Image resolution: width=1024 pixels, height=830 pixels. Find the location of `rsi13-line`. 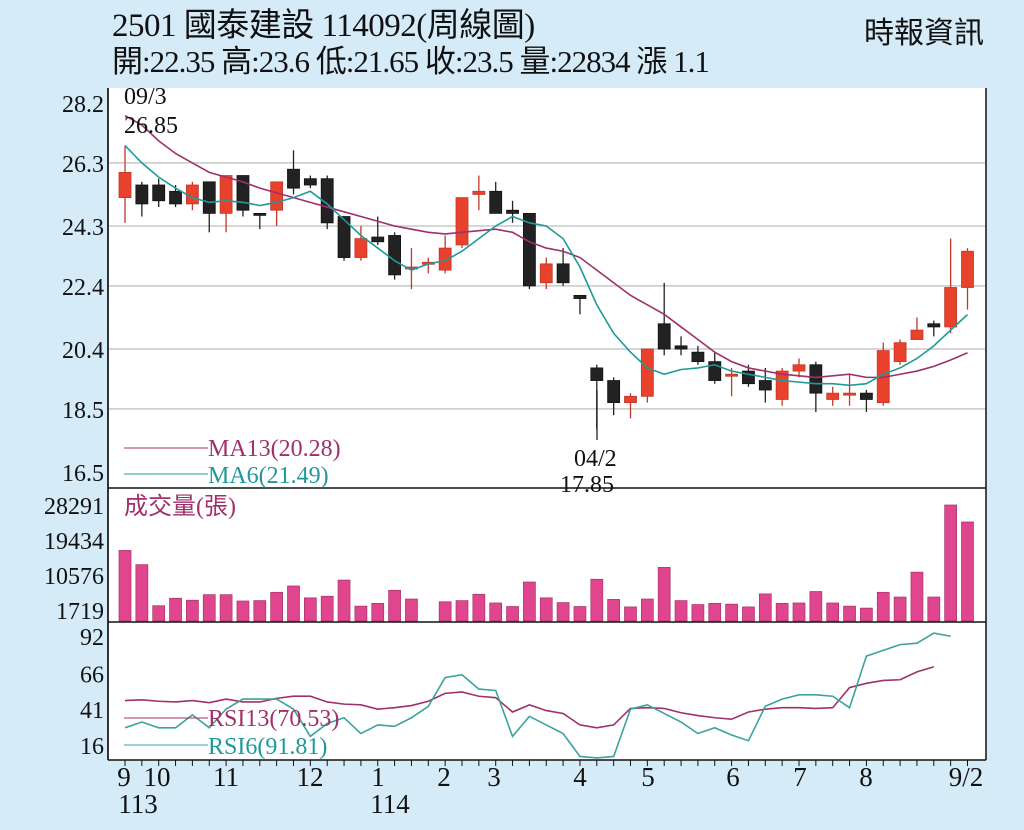

rsi13-line is located at coordinates (529, 697).